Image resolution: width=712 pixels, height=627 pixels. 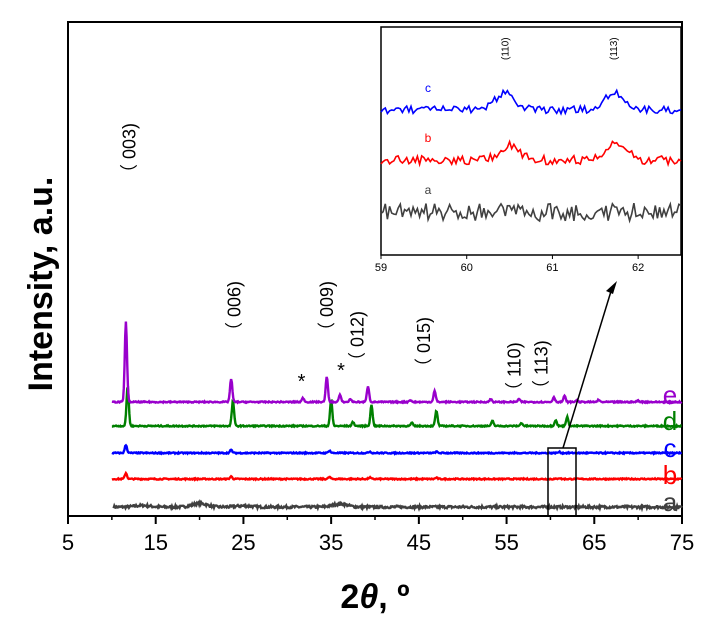 What do you see at coordinates (467, 268) in the screenshot?
I see `inset-x-tick-label: 60` at bounding box center [467, 268].